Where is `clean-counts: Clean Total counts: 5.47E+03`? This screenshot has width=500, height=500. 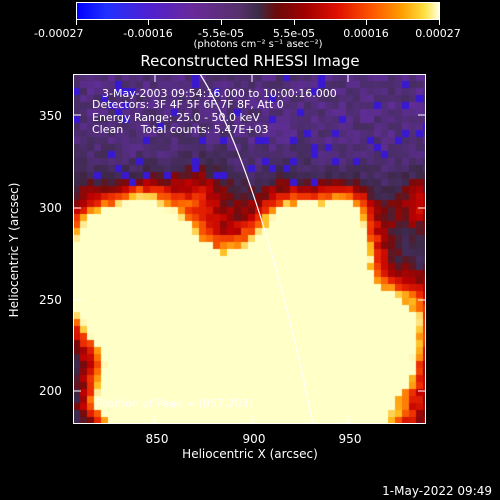
clean-counts: Clean Total counts: 5.47E+03 is located at coordinates (180, 129).